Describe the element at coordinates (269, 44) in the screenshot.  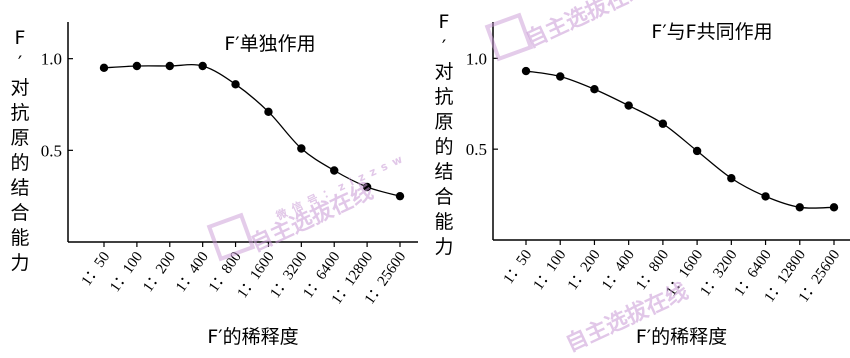
I see `chart-title-1: F′单独作用` at that location.